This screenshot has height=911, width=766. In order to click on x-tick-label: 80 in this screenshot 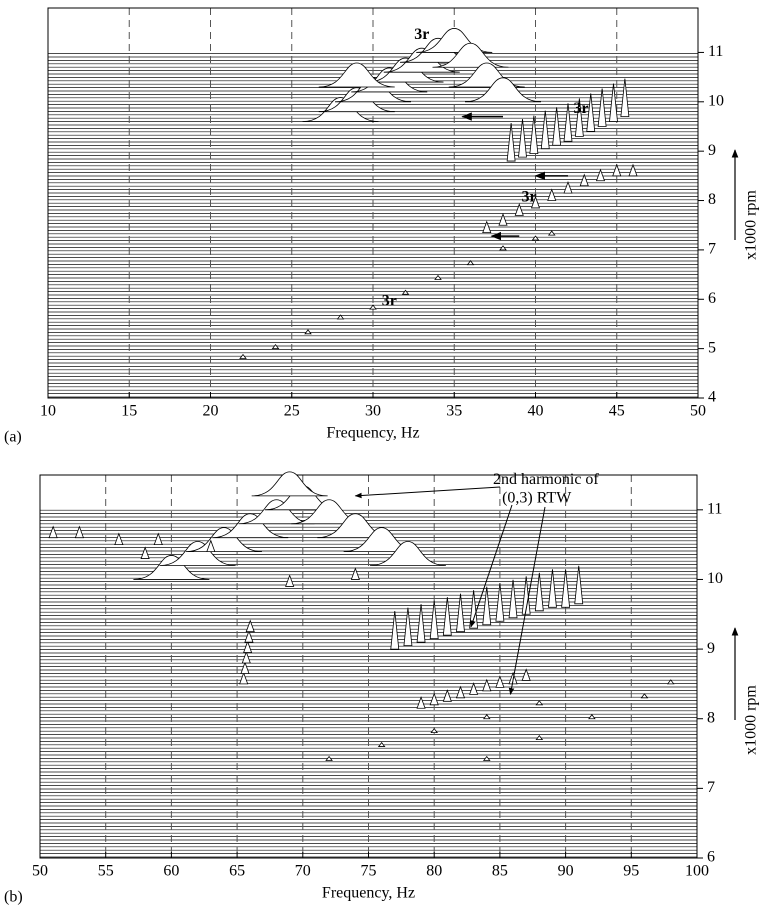, I will do `click(434, 871)`.